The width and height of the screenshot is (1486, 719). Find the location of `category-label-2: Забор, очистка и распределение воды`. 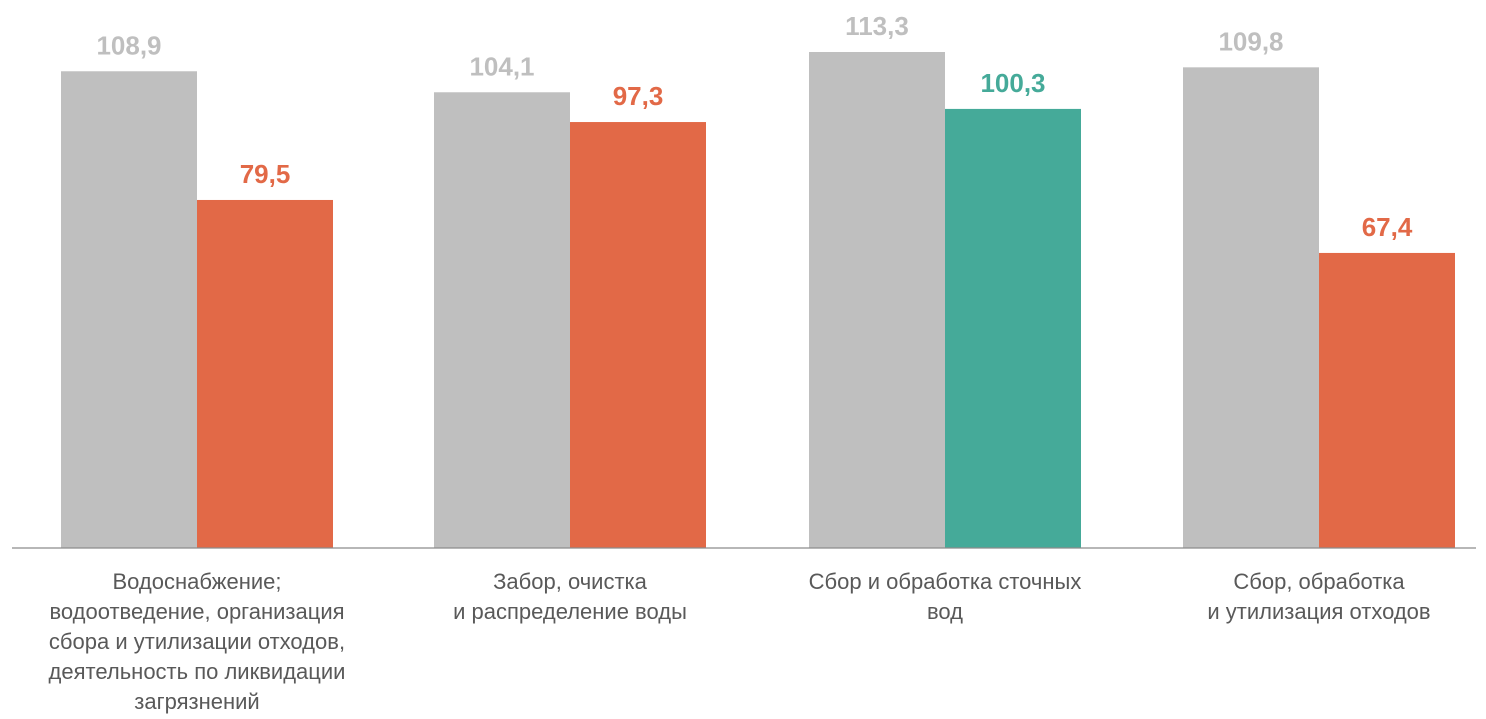

category-label-2: Забор, очистка и распределение воды is located at coordinates (570, 596).